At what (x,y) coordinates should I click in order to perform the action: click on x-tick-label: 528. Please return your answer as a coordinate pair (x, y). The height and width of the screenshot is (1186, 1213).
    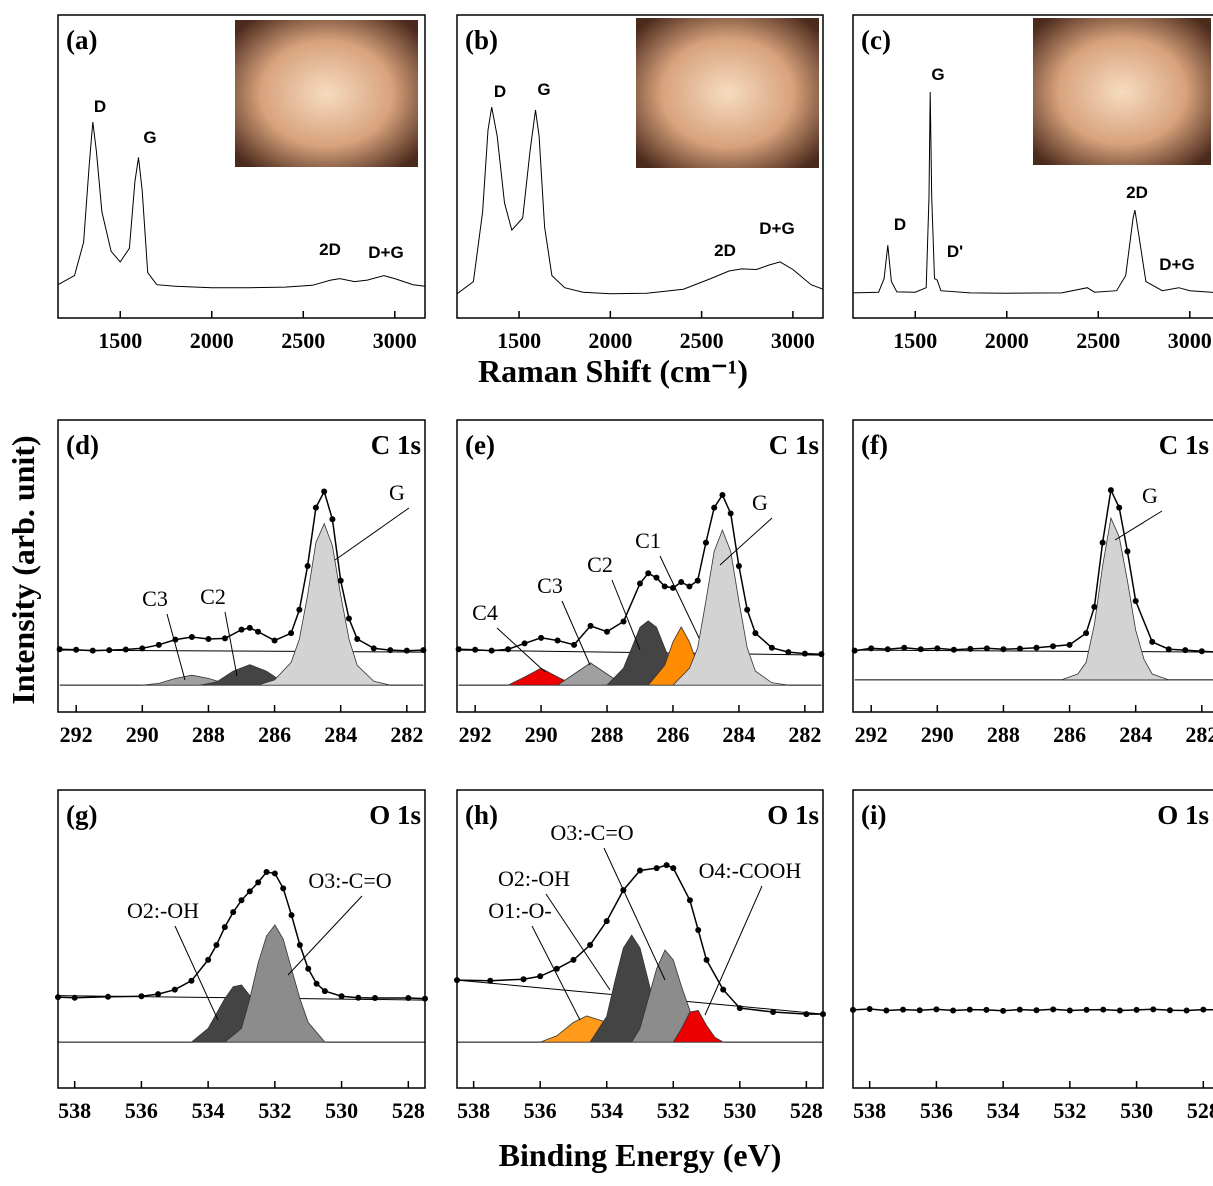
    Looking at the image, I should click on (806, 1110).